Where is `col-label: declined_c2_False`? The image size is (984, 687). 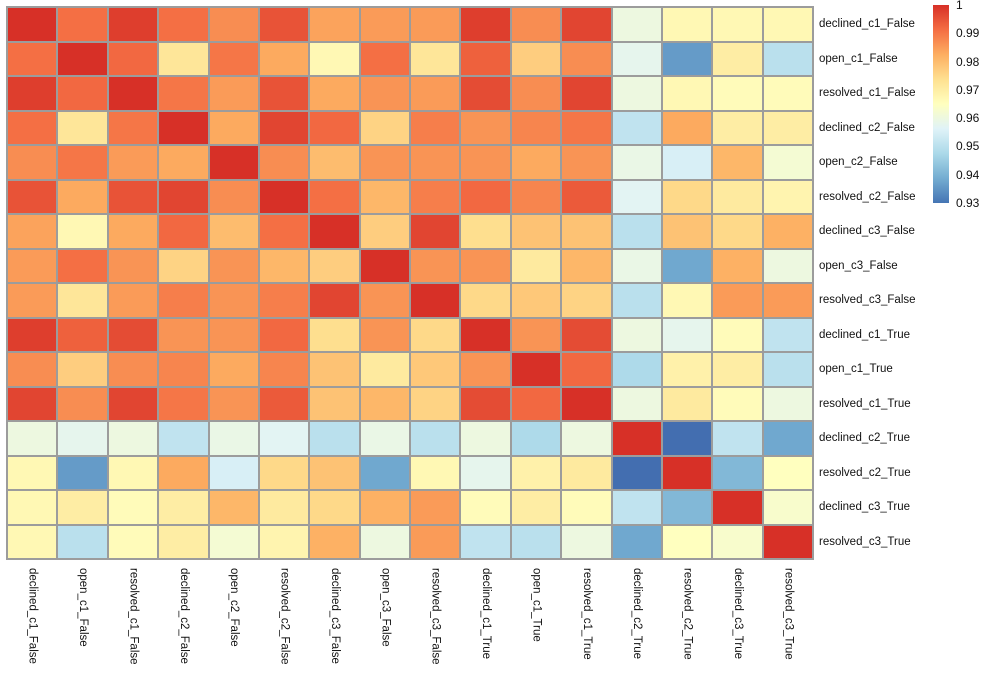 col-label: declined_c2_False is located at coordinates (183, 616).